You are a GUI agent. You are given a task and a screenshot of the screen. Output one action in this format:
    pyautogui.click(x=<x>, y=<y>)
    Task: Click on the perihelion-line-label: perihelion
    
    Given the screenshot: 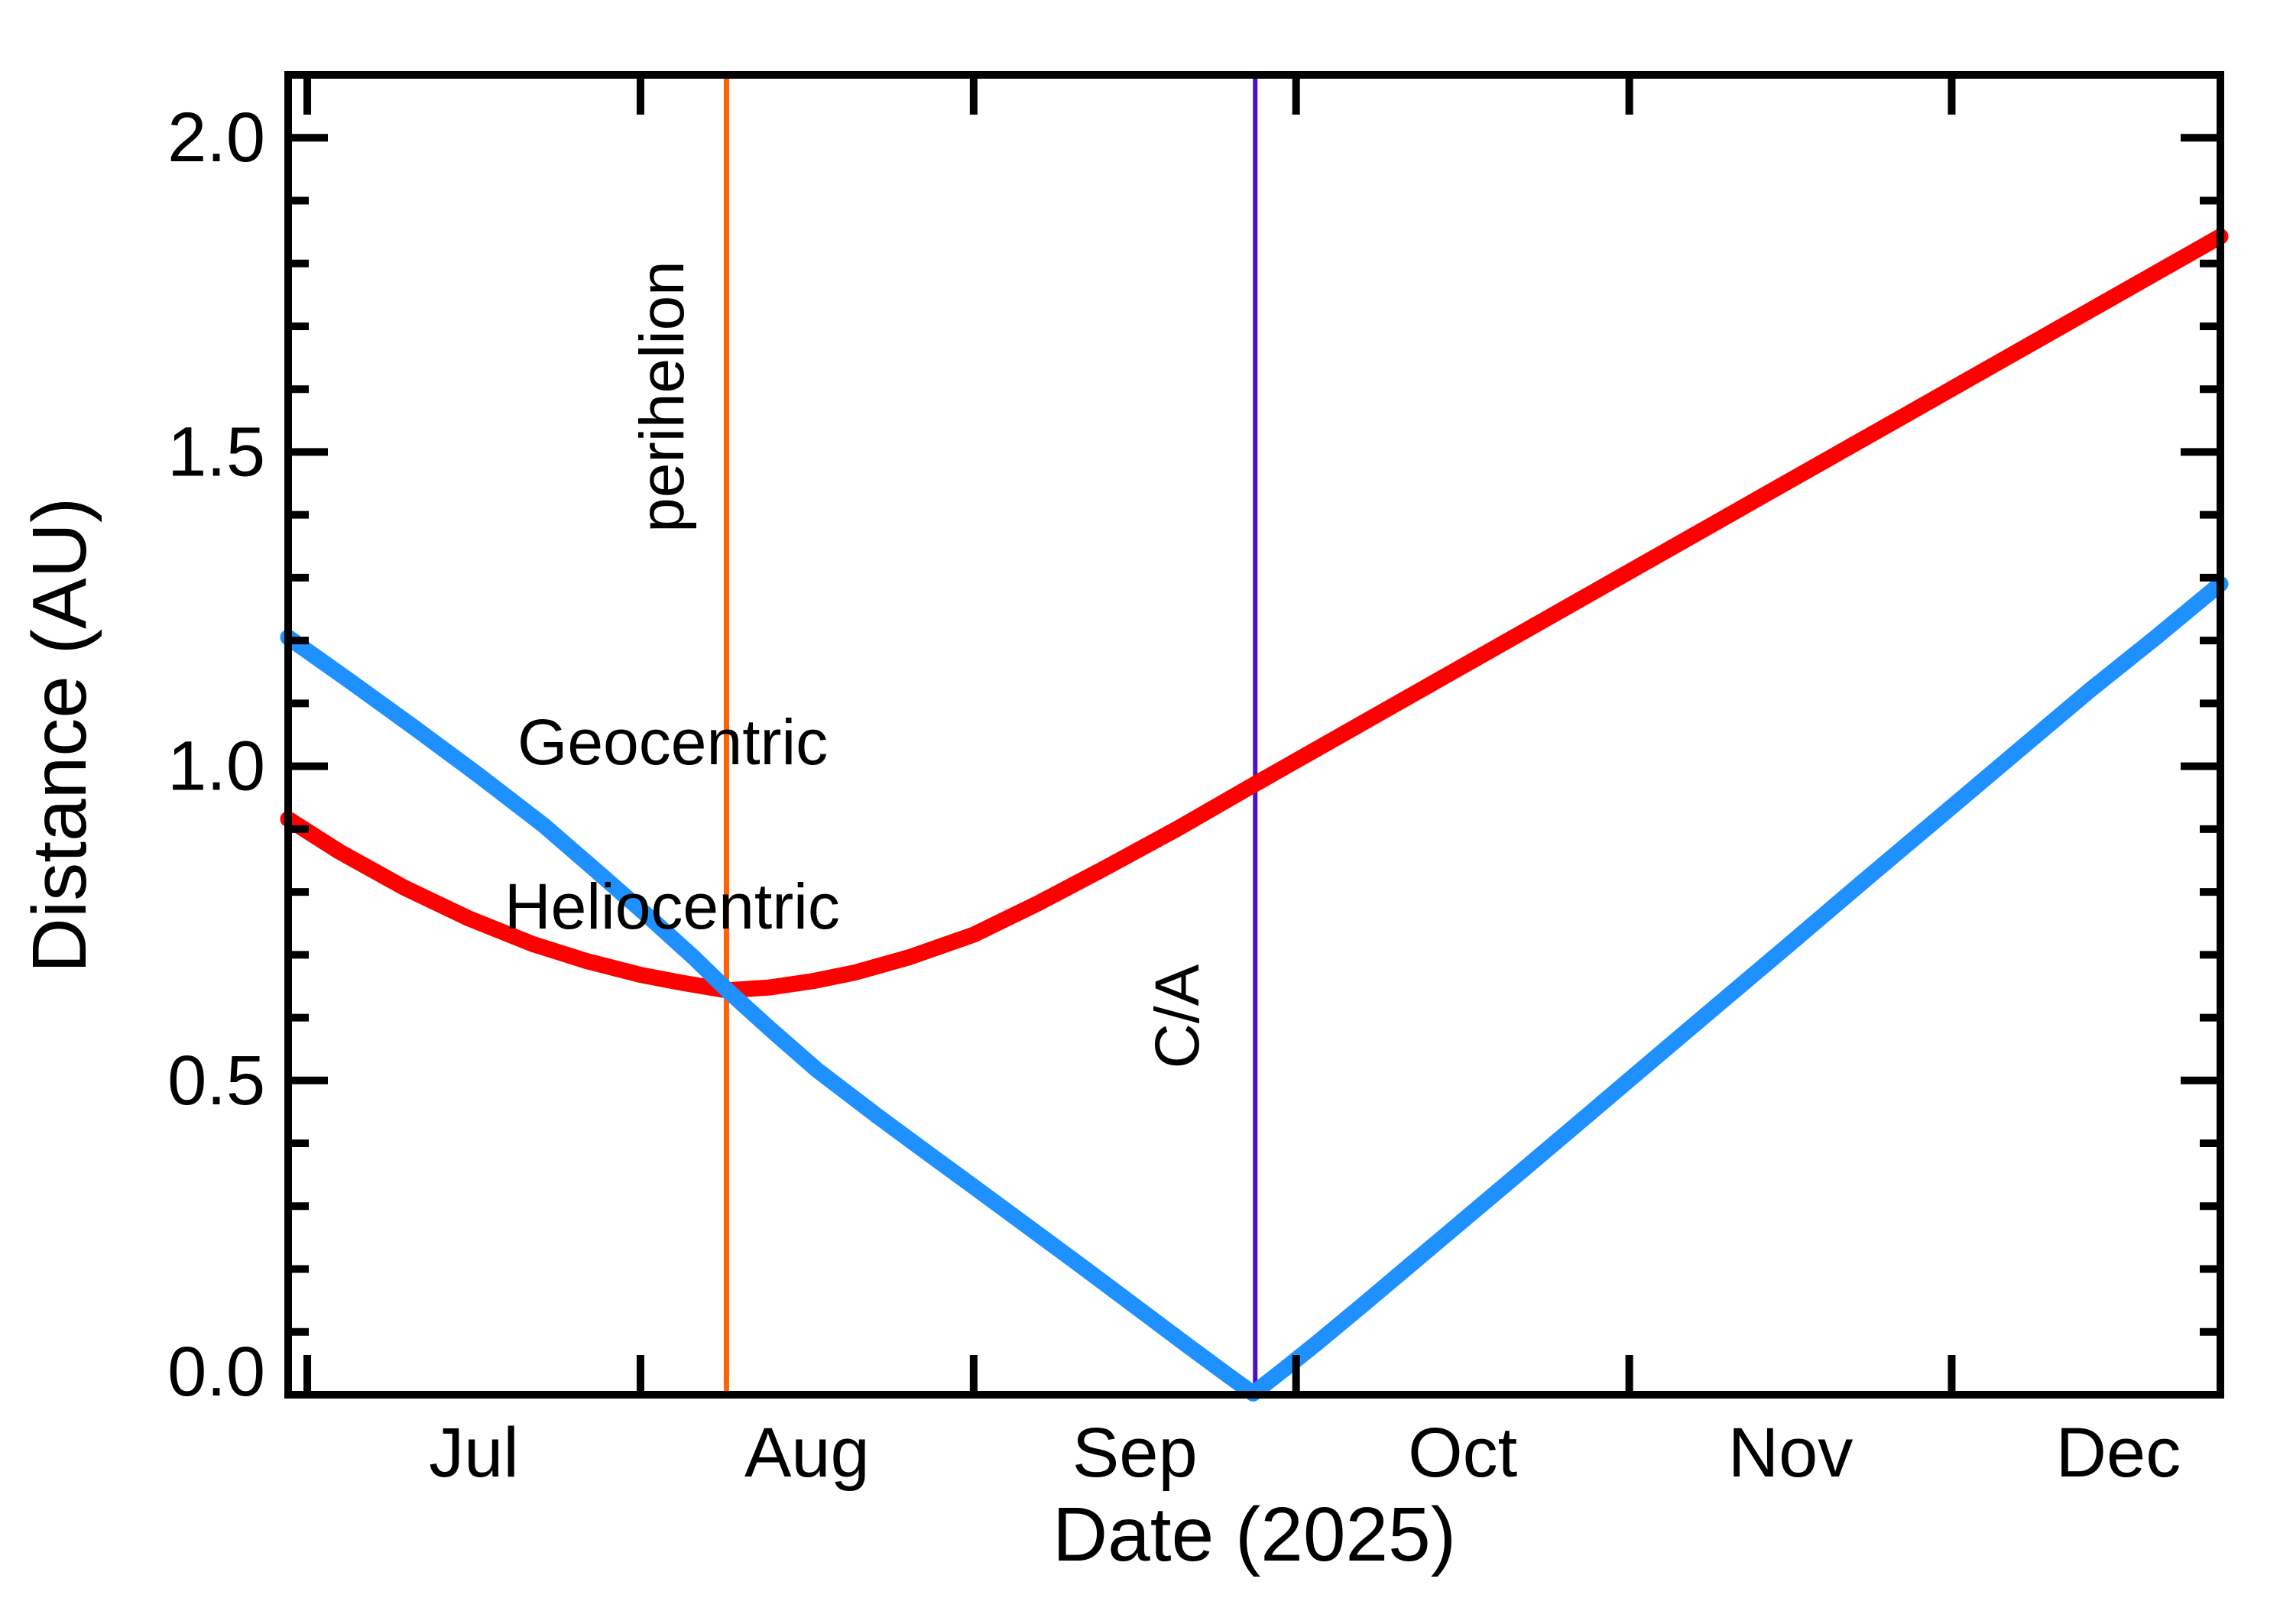 What is the action you would take?
    pyautogui.click(x=662, y=397)
    